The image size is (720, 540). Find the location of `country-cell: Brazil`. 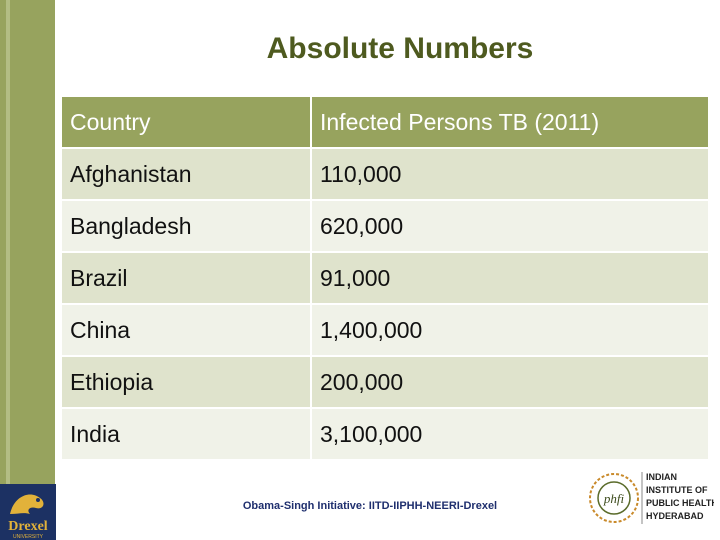

country-cell: Brazil is located at coordinates (186, 278).